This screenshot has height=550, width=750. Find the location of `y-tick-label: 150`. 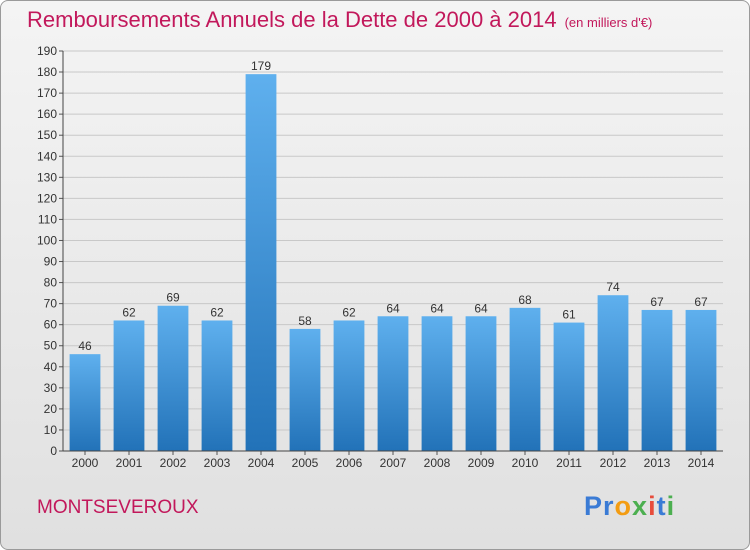

y-tick-label: 150 is located at coordinates (47, 135).